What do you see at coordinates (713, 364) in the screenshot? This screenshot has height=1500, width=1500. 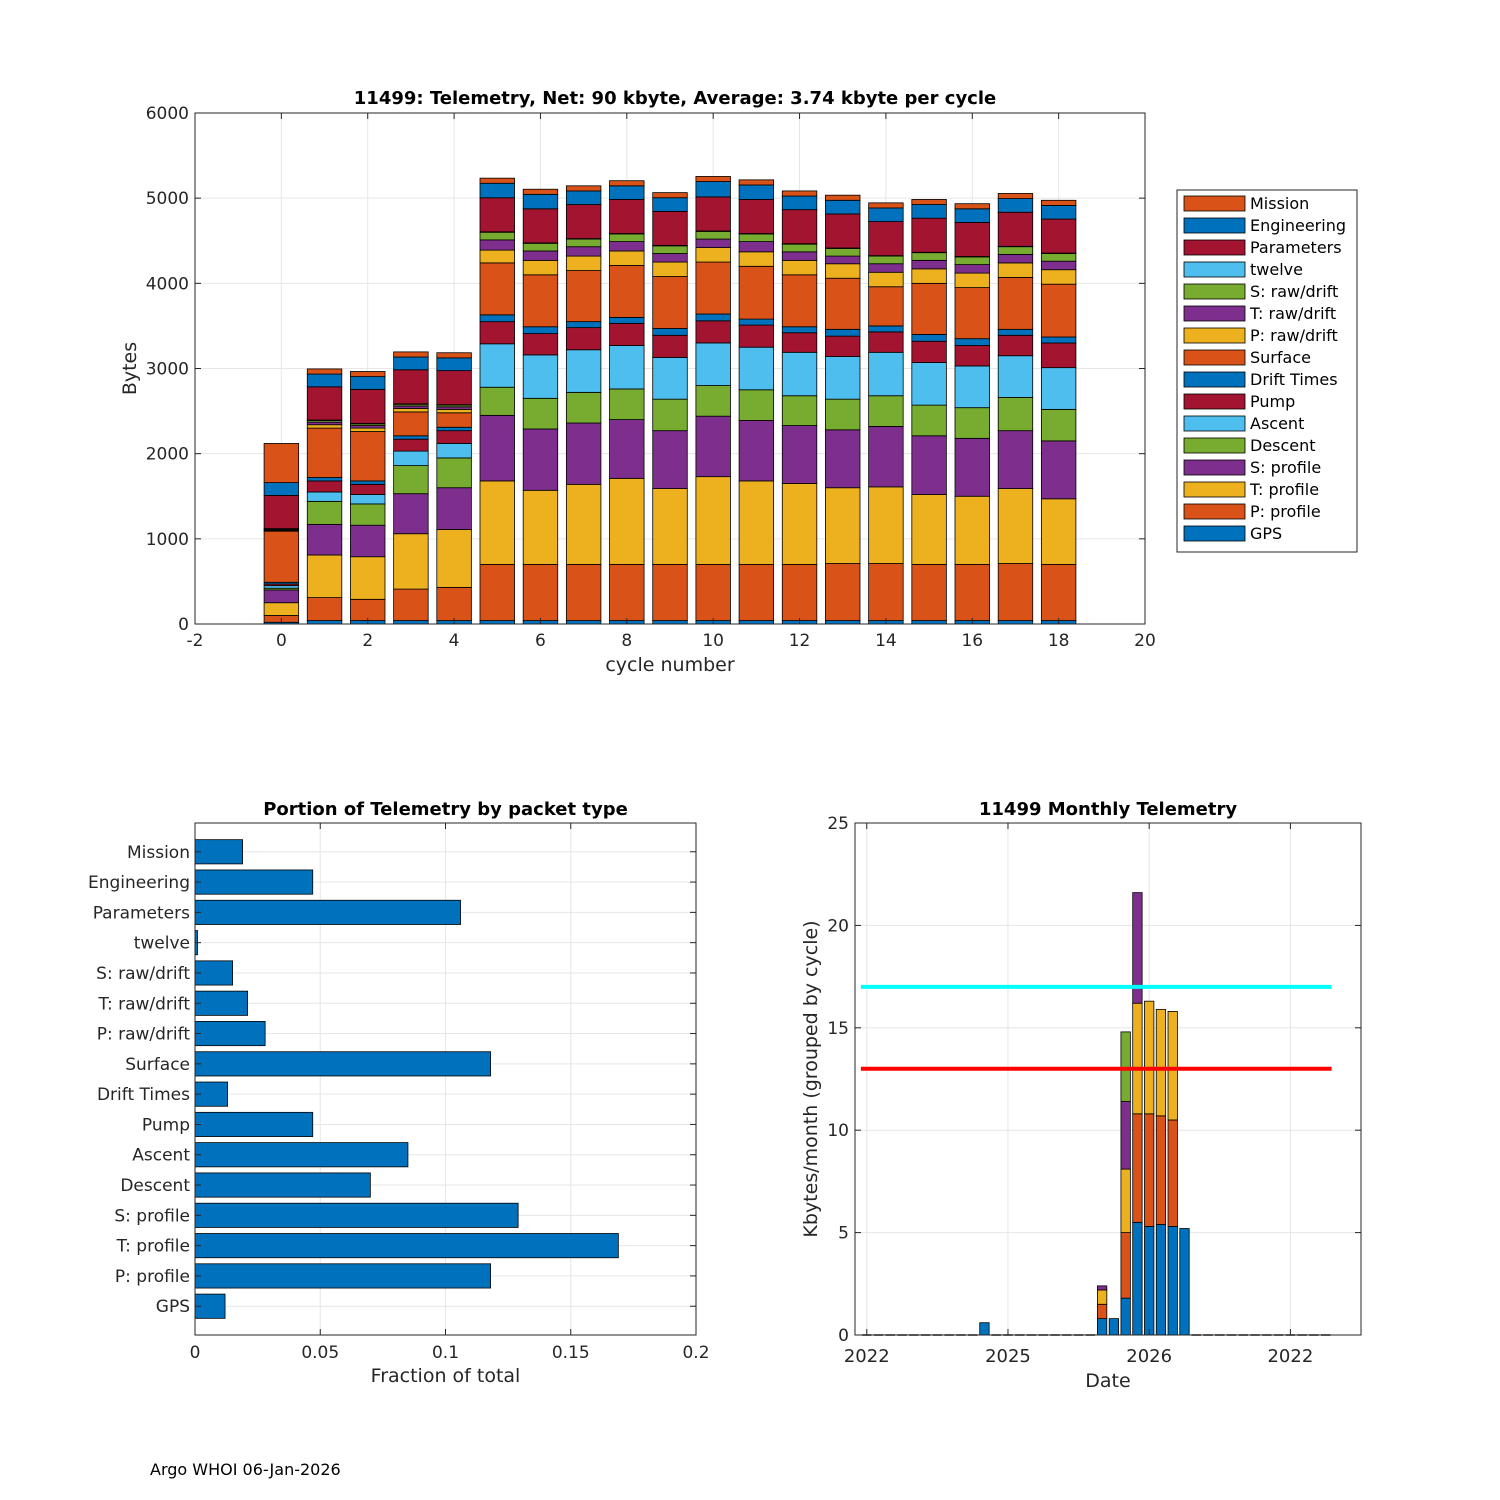 I see `bar-cycle-10-ascent` at bounding box center [713, 364].